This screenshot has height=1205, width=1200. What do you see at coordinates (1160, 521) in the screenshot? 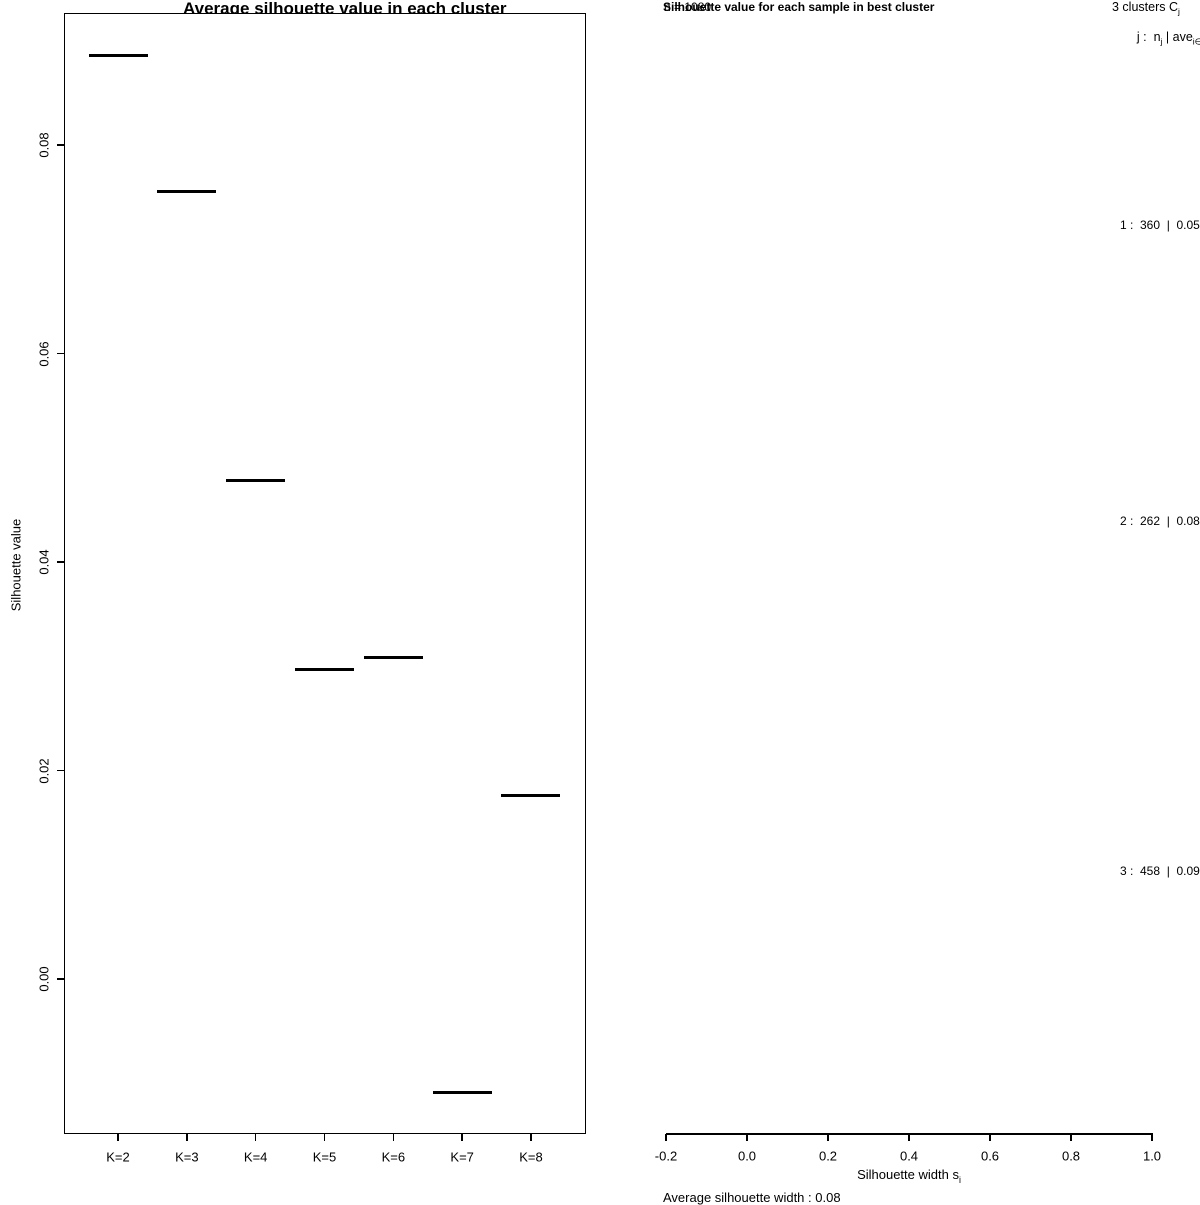
I see `cluster-summary-label: 2 : 262 | 0.08` at bounding box center [1160, 521].